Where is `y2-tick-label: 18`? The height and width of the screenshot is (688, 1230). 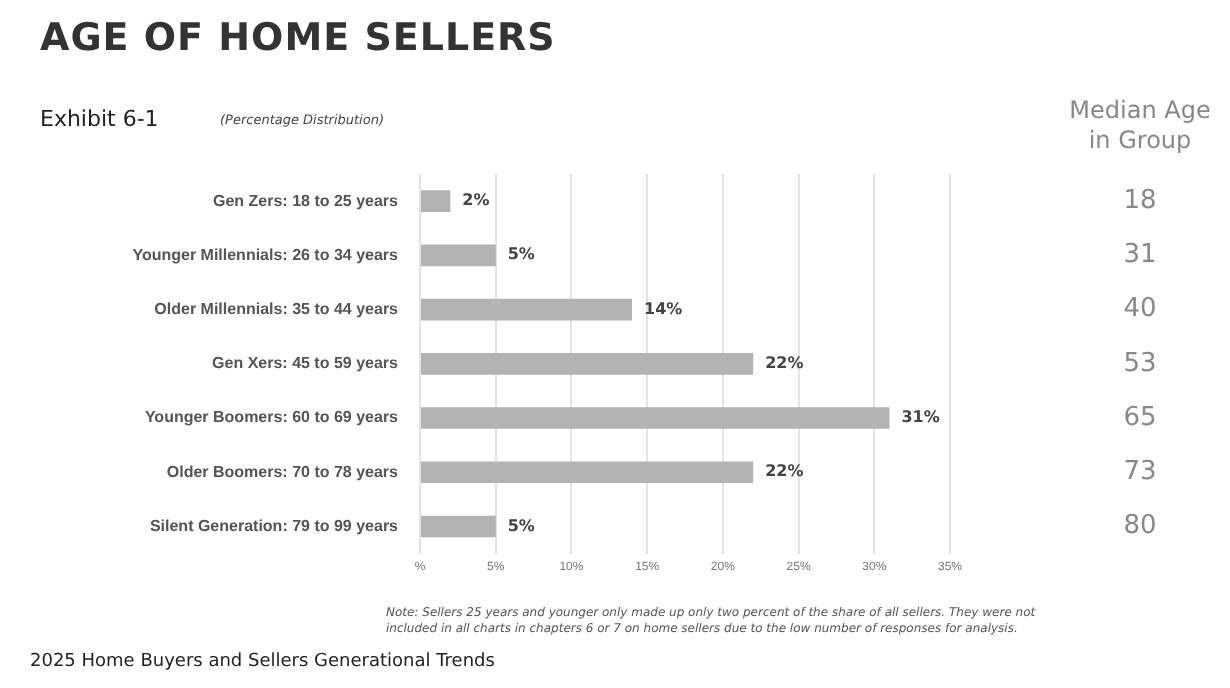
y2-tick-label: 18 is located at coordinates (1140, 200).